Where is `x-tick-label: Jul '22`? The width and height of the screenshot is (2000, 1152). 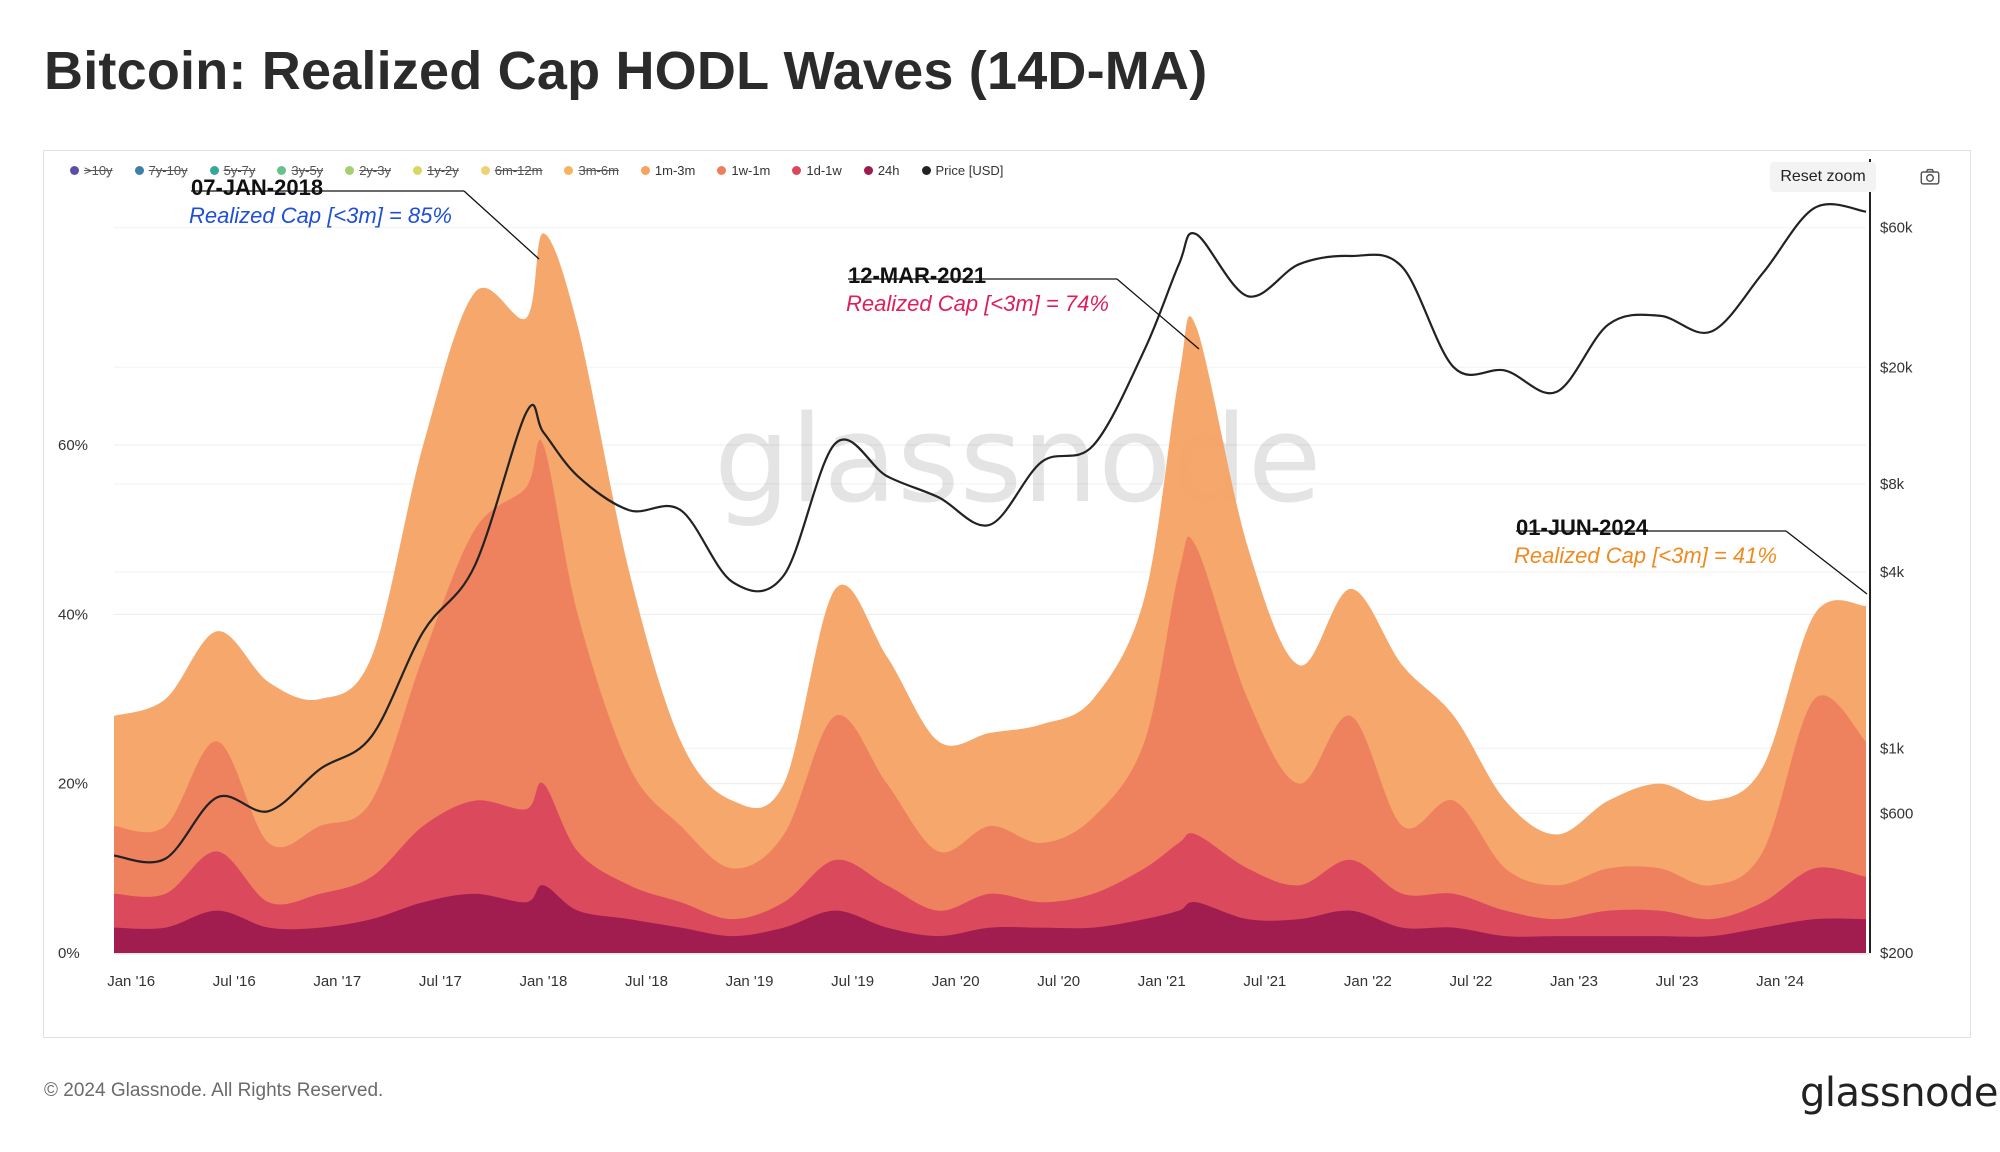
x-tick-label: Jul '22 is located at coordinates (1470, 981).